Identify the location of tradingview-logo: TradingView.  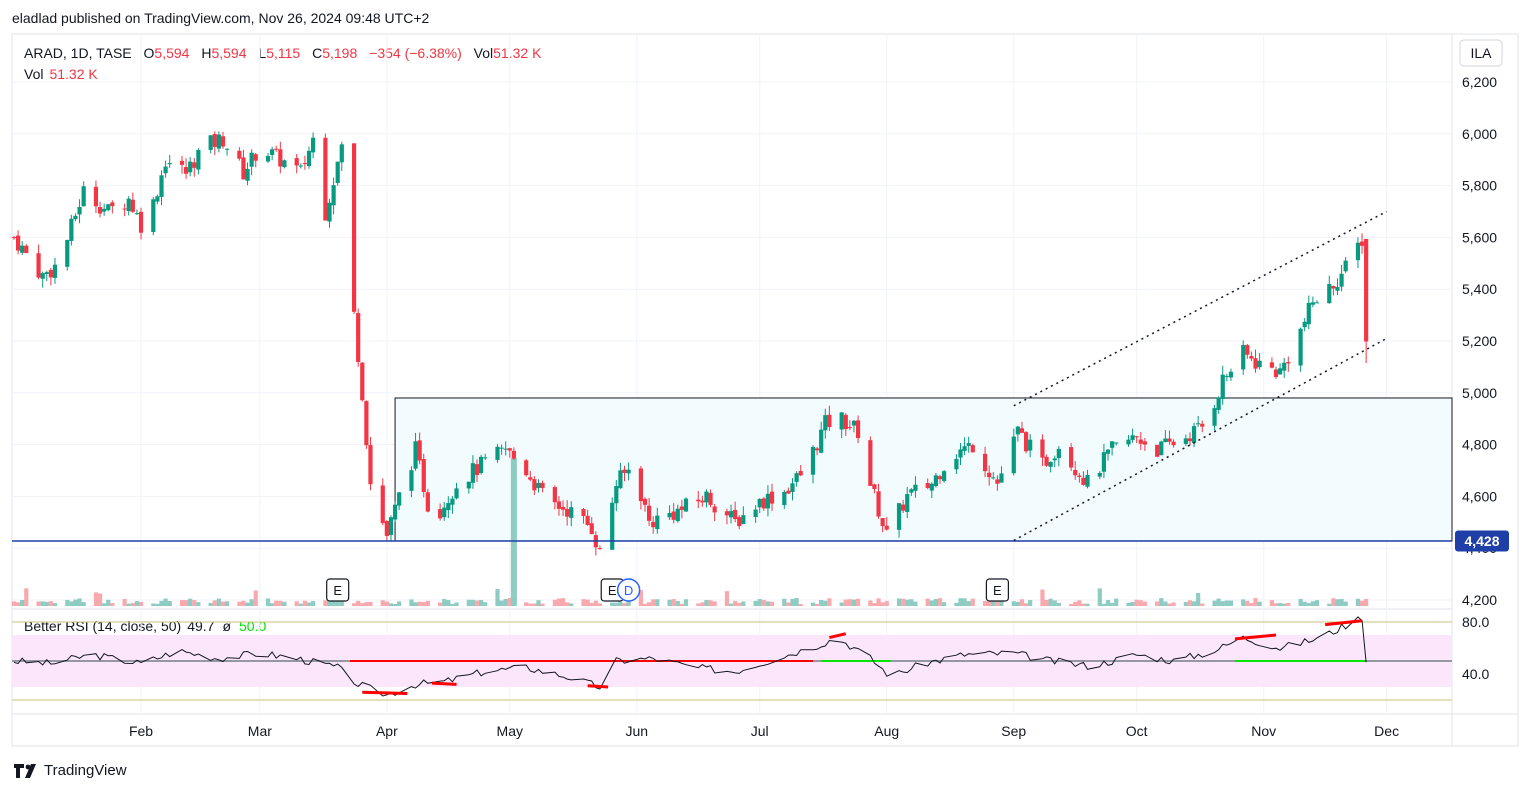
(70, 770).